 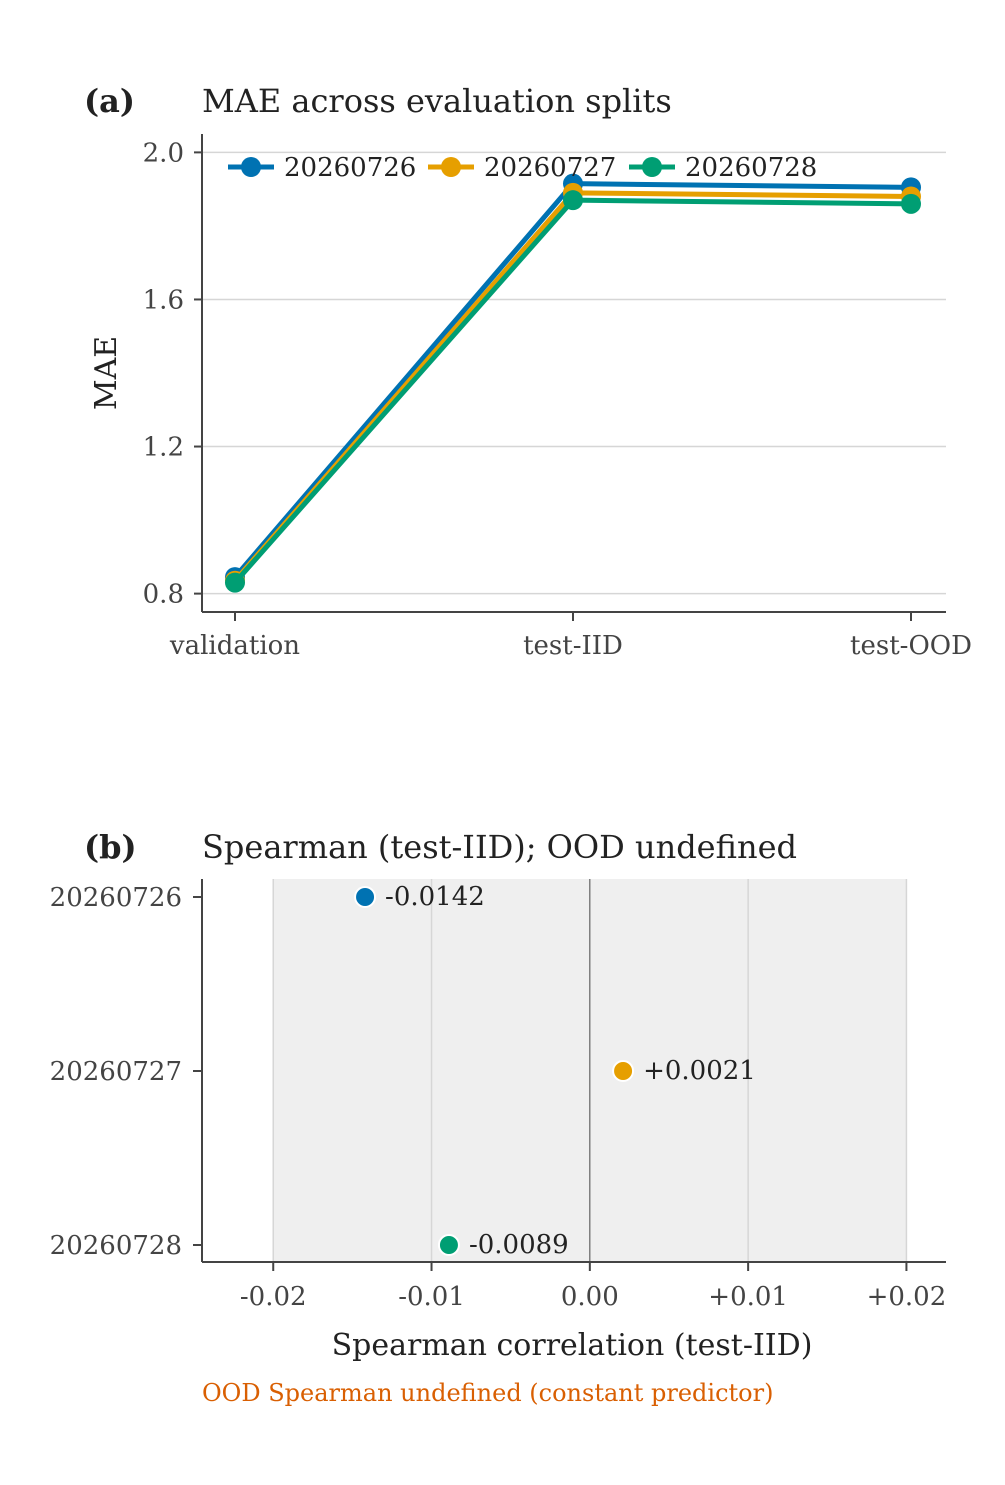 I want to click on panel-a-y-tick-label: 1.2, so click(x=163, y=448).